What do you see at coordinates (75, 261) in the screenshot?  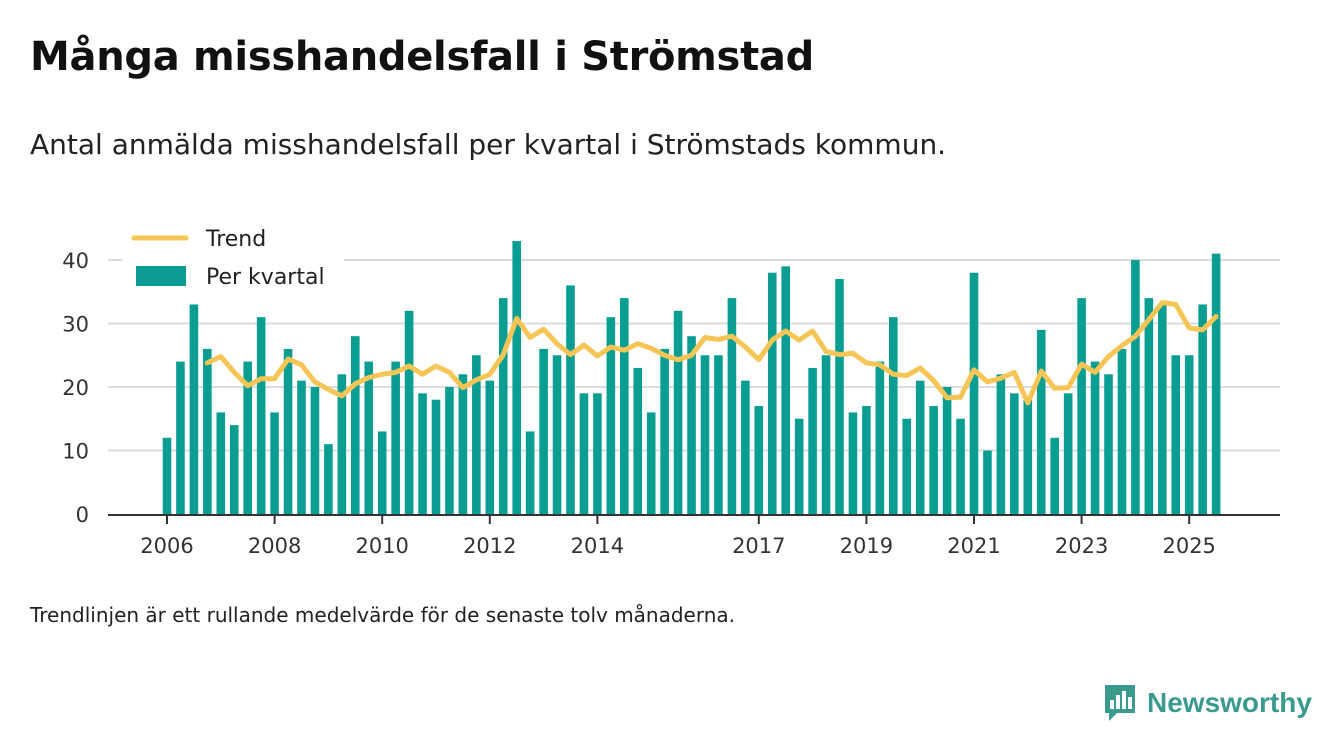 I see `y-tick-label: 40` at bounding box center [75, 261].